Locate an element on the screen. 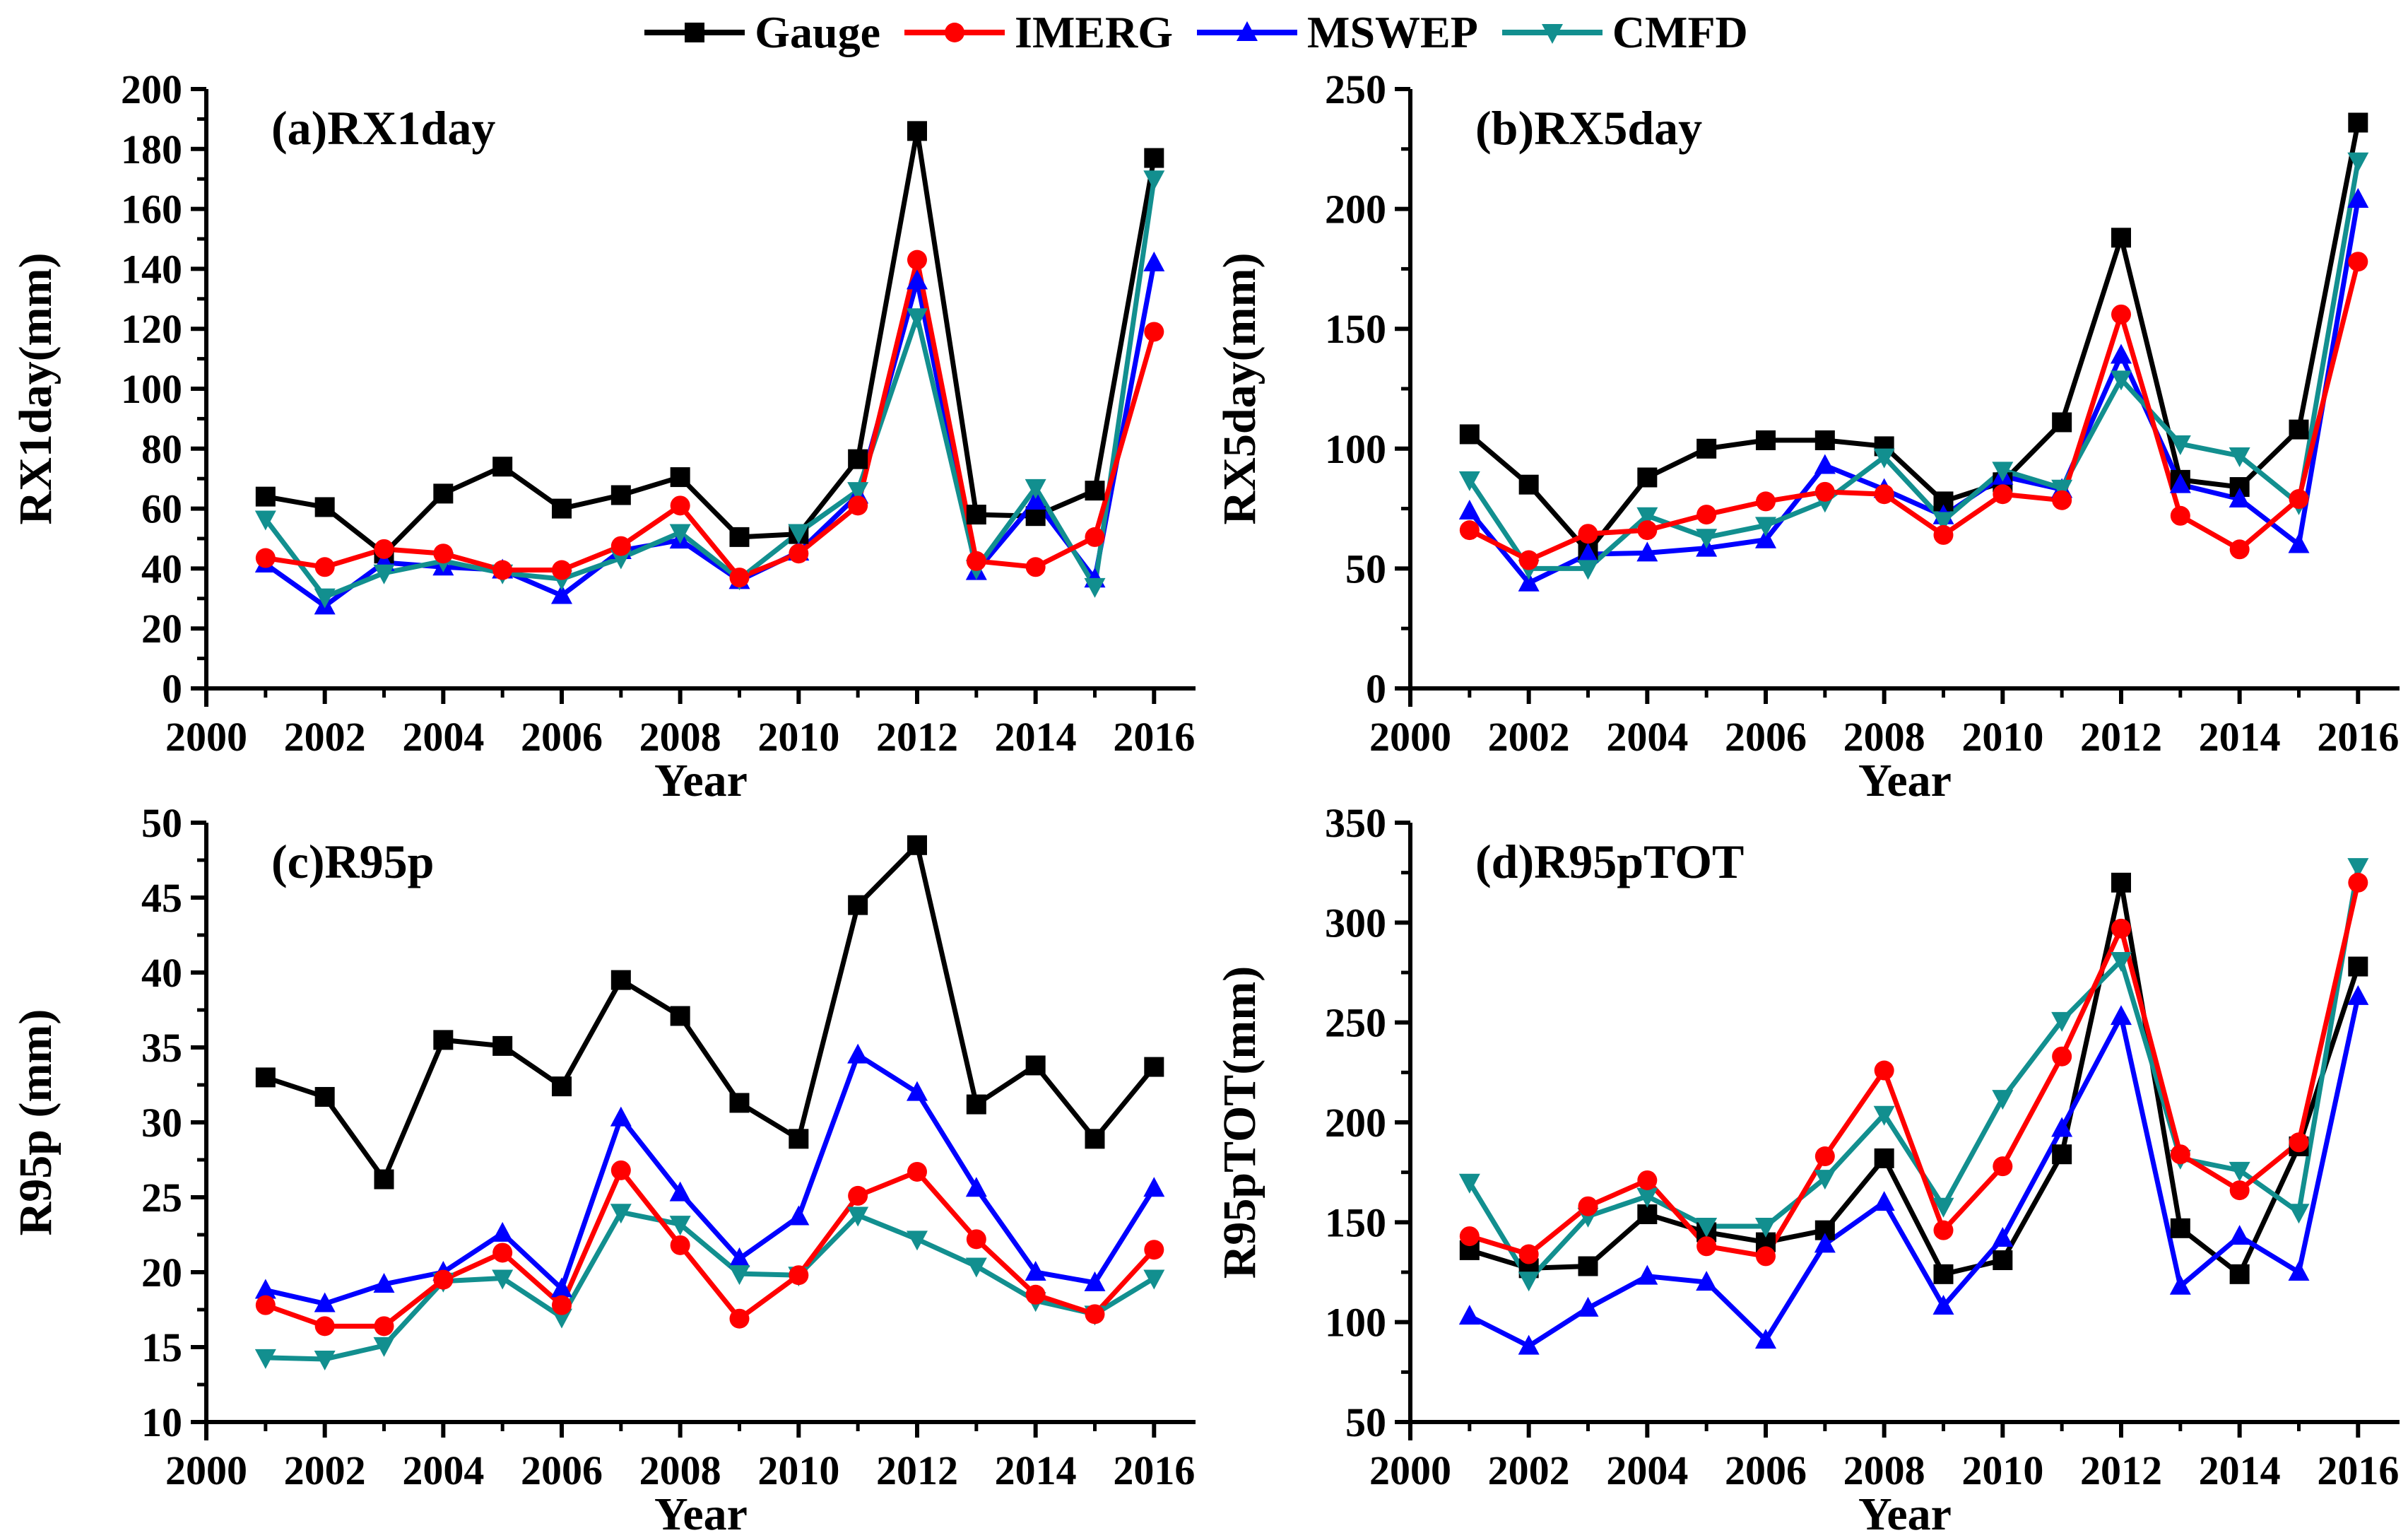  mswep-legend-marker-icon is located at coordinates (1247, 31).